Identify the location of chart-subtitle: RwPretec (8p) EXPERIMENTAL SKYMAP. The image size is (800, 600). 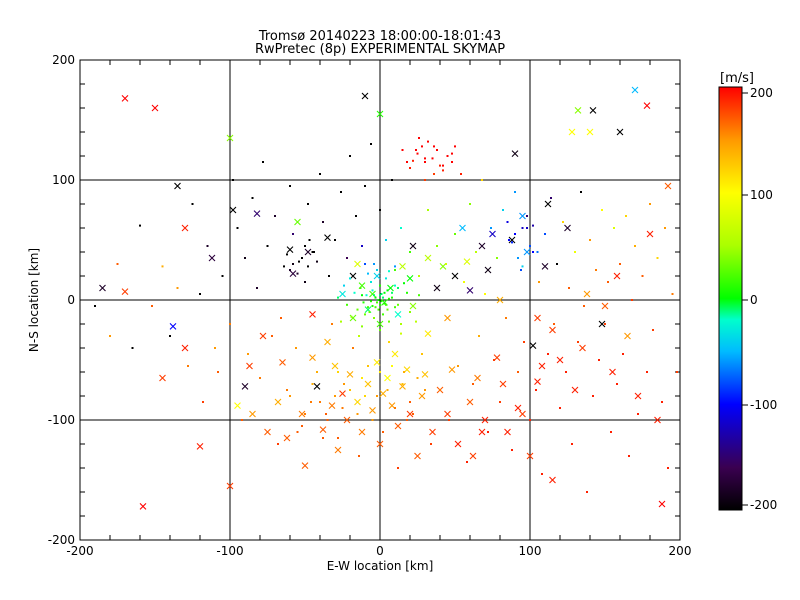
(380, 49).